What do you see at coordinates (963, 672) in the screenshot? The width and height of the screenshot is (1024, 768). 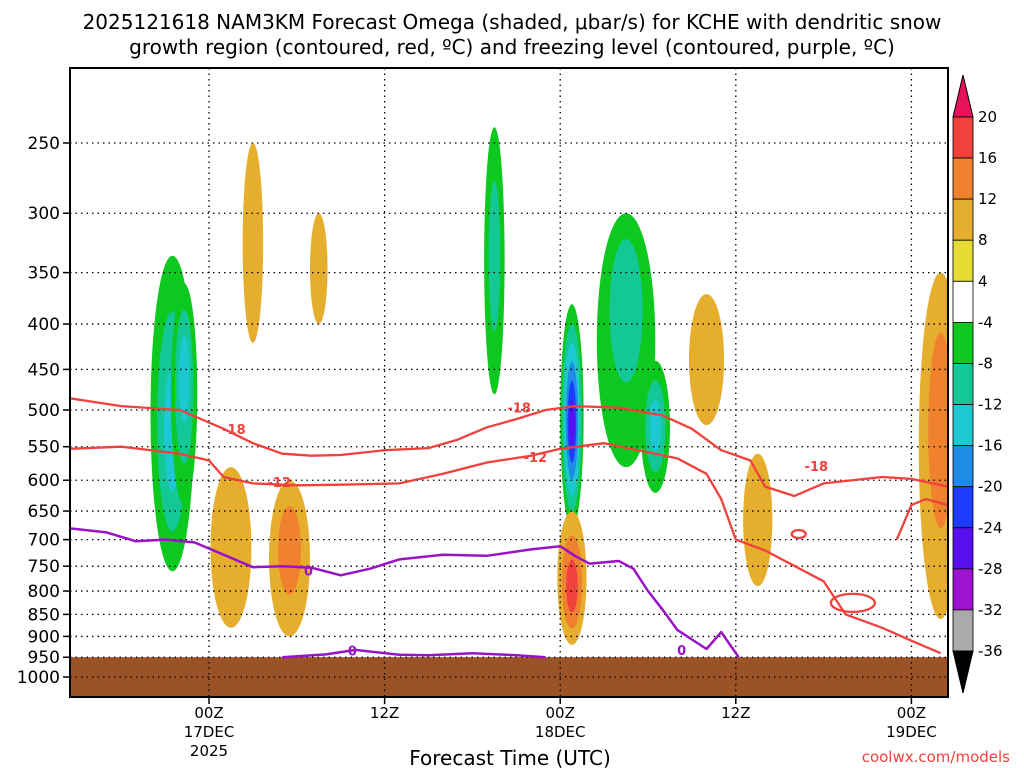 I see `colorbar-bottom-arrow` at bounding box center [963, 672].